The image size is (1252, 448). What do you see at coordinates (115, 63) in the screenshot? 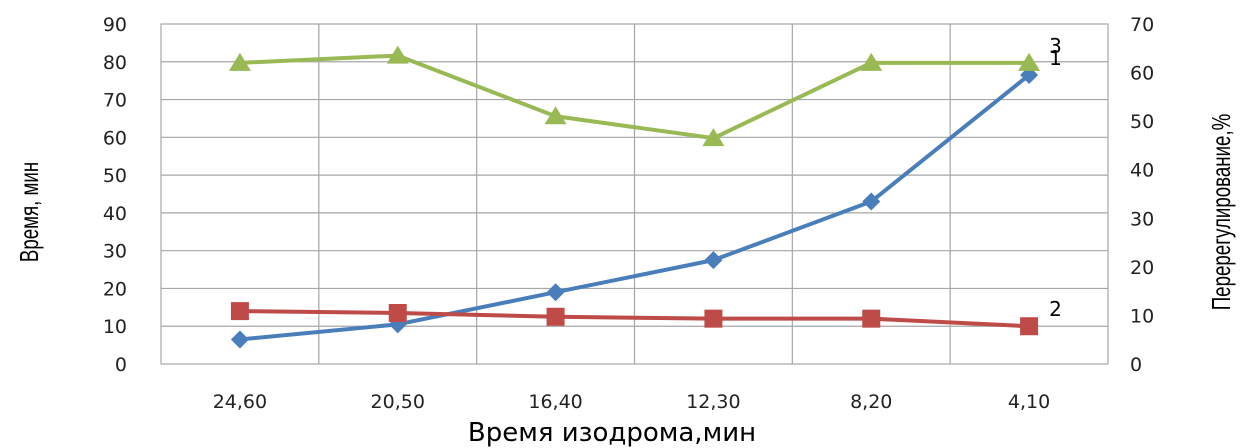
I see `left-y-tick-label: 80` at bounding box center [115, 63].